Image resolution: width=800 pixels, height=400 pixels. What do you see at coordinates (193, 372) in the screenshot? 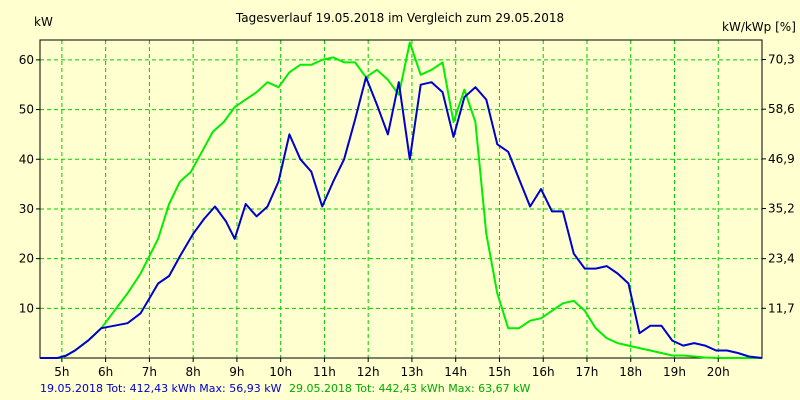
I see `x-tick-label: 8h` at bounding box center [193, 372].